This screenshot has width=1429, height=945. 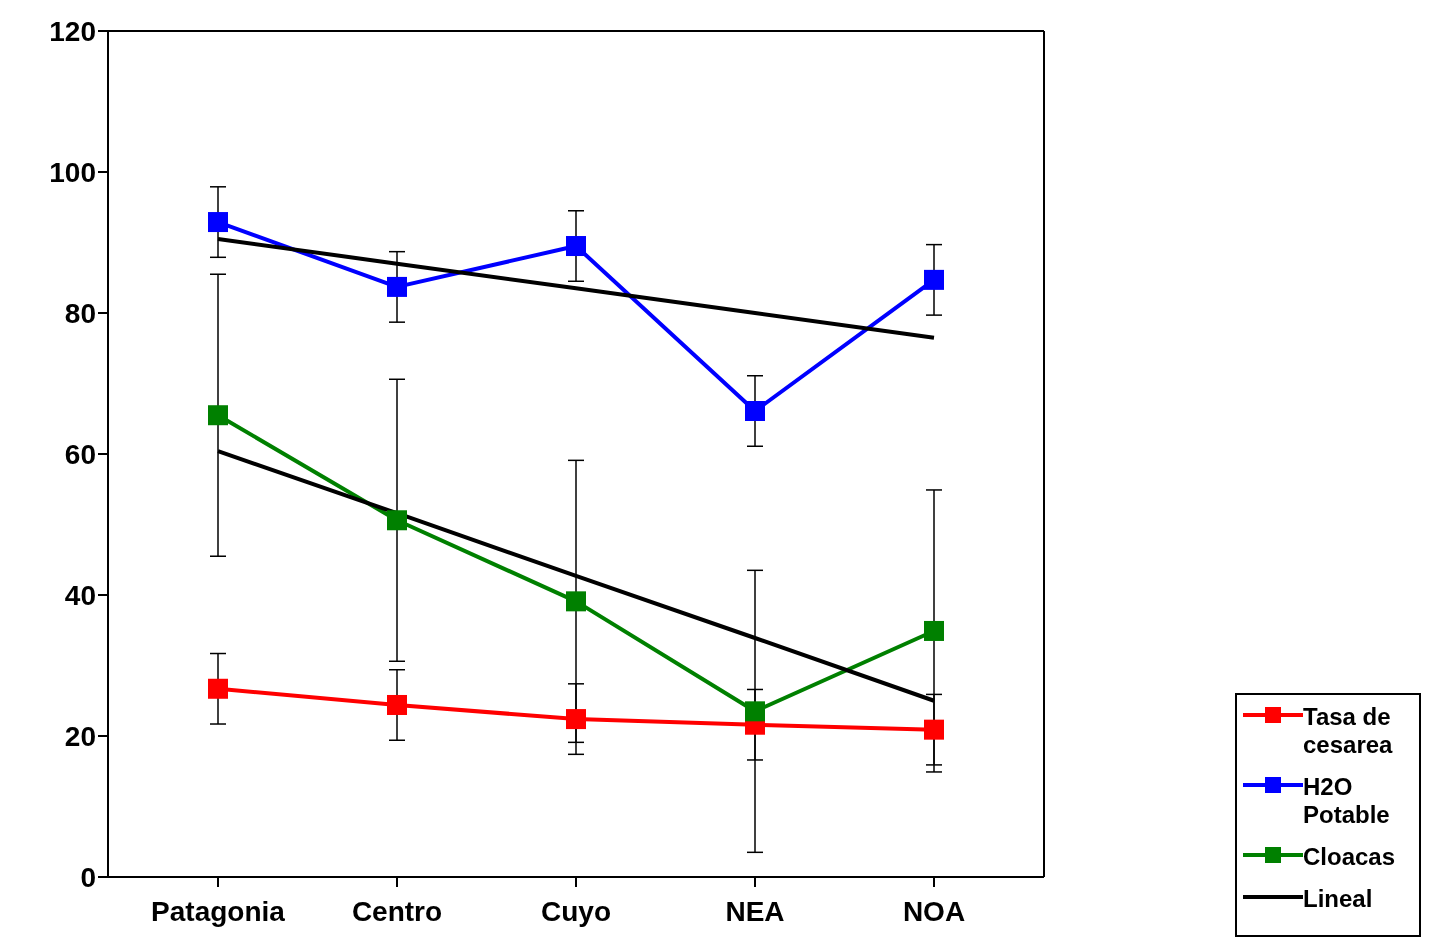 I want to click on x-tick-label: Patagonia, so click(x=218, y=911).